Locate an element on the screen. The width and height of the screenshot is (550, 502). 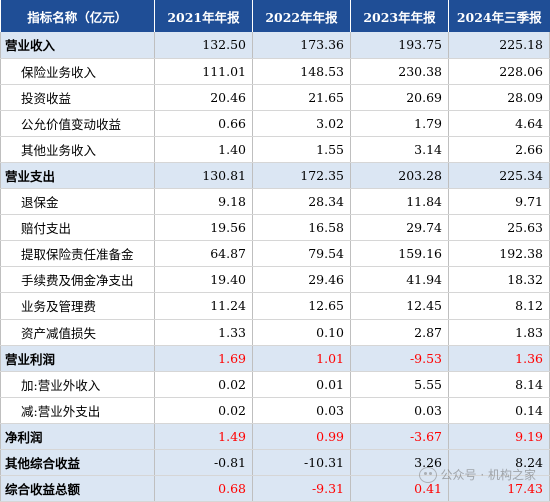
row-label: 保险业务收入 is located at coordinates (77, 71).